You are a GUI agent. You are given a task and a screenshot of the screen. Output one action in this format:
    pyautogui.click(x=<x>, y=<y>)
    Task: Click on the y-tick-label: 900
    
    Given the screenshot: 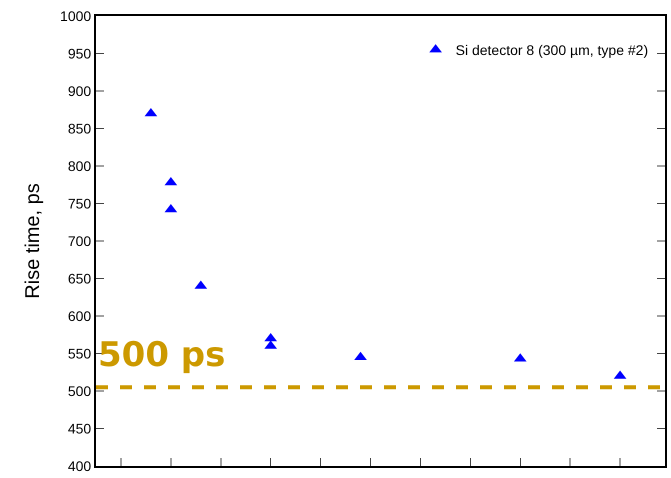 What is the action you would take?
    pyautogui.click(x=80, y=90)
    